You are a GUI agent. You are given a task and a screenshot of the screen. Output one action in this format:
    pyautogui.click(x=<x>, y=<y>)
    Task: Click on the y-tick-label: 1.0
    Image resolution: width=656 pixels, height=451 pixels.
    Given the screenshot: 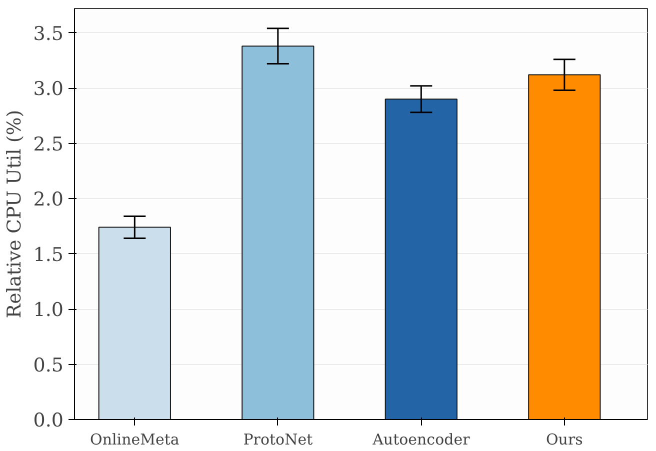 What is the action you would take?
    pyautogui.click(x=48, y=310)
    